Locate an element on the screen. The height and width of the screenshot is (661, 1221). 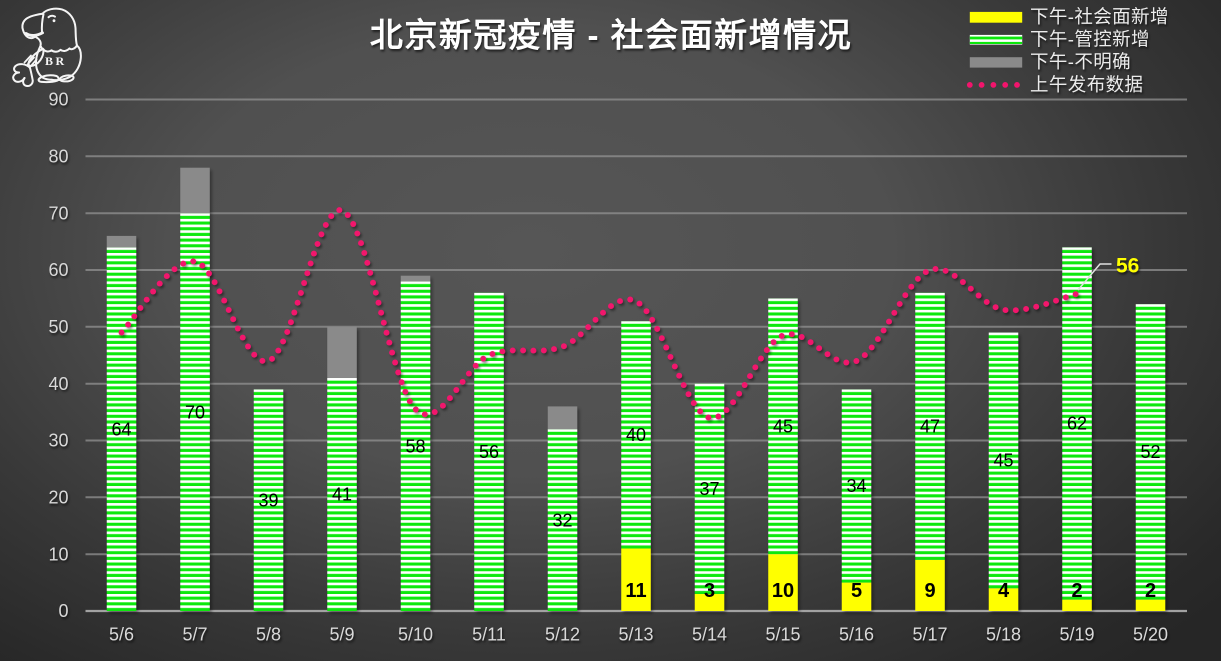
svg-text: 下午-管控新增 is located at coordinates (1090, 39).